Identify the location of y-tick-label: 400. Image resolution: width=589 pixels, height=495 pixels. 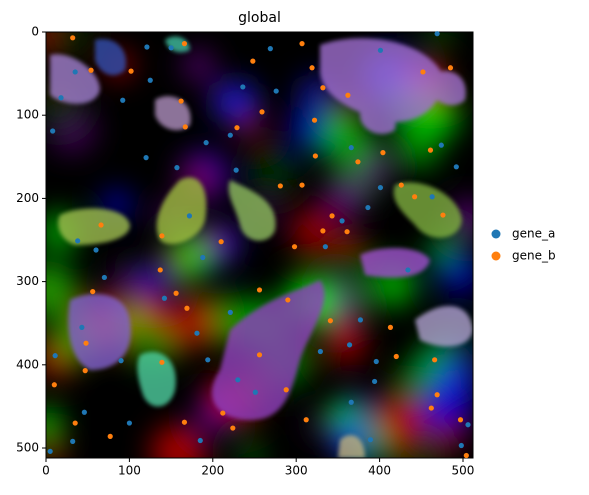
(27, 364).